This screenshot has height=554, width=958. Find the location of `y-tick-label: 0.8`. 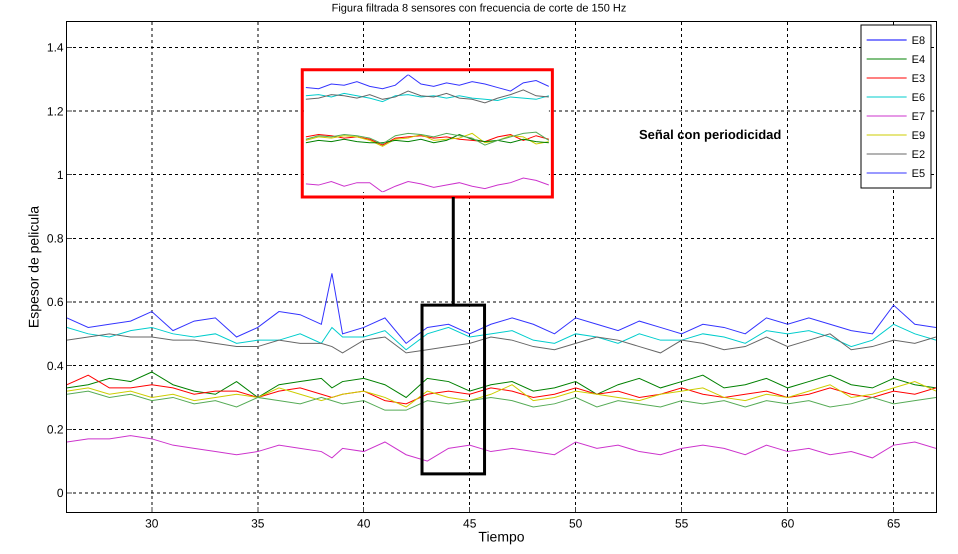

y-tick-label: 0.8 is located at coordinates (55, 239).